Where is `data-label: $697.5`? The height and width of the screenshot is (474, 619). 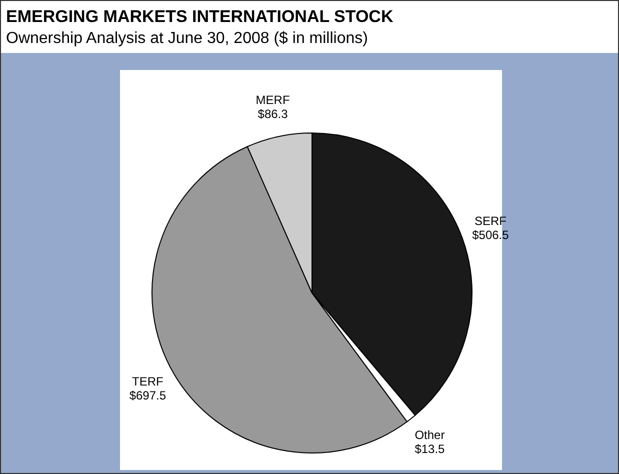 data-label: $697.5 is located at coordinates (147, 395).